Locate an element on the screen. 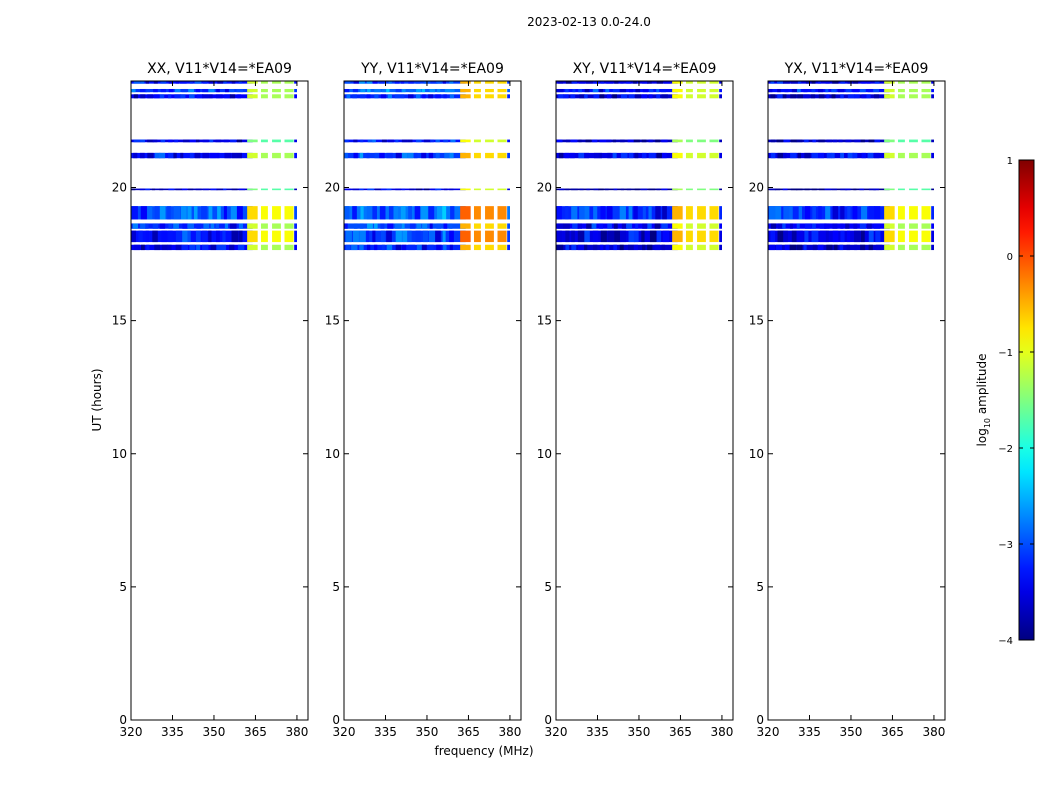 The image size is (1050, 800). time-band is located at coordinates (192, 236).